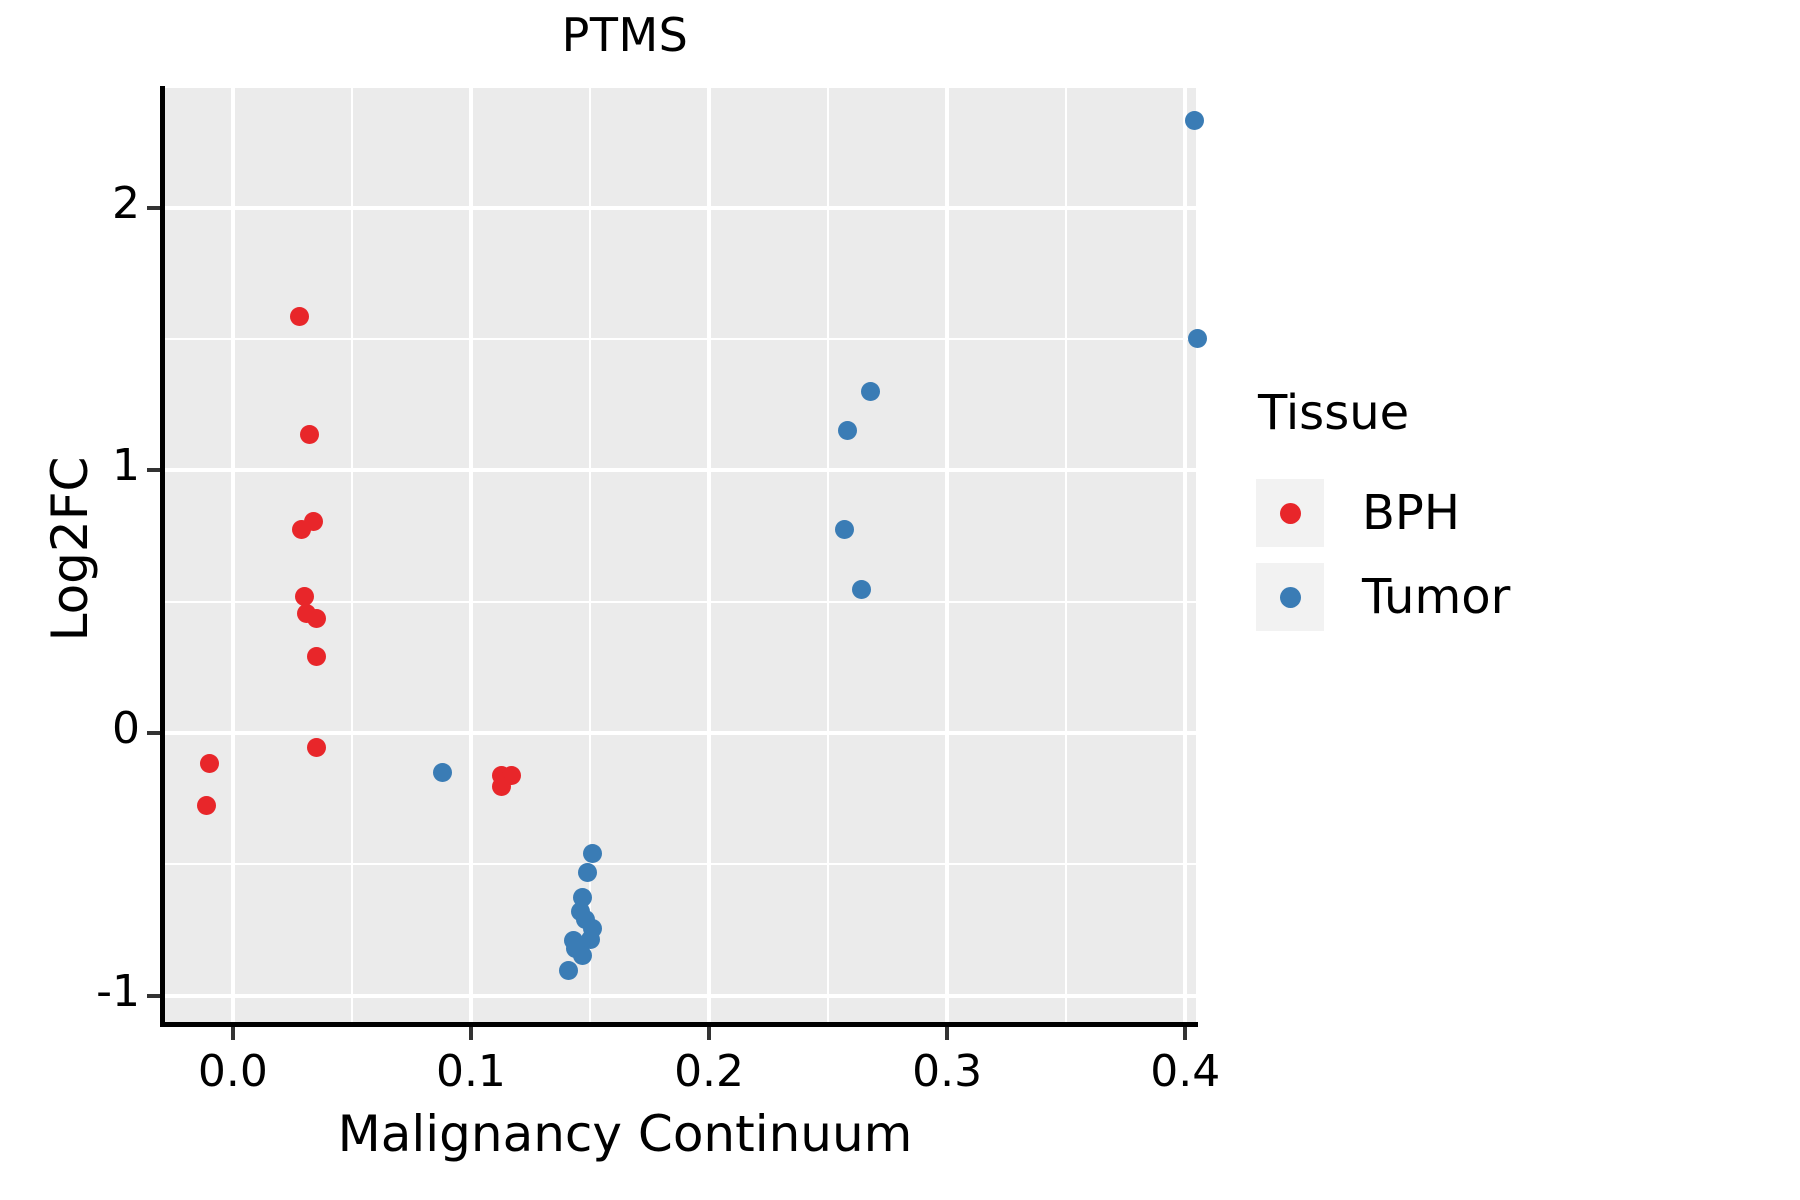 The width and height of the screenshot is (1800, 1200). What do you see at coordinates (625, 35) in the screenshot?
I see `chart-title: PTMS` at bounding box center [625, 35].